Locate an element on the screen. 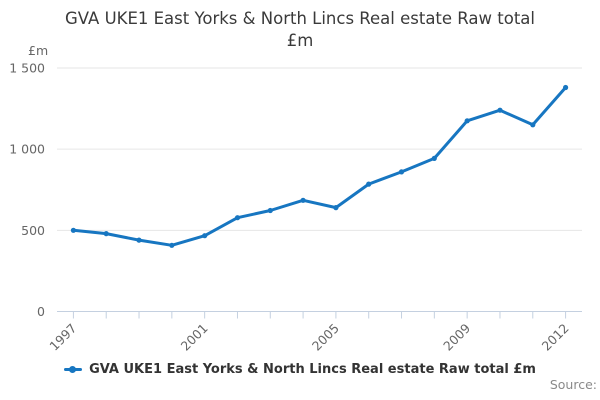  y-axis-tick-label: 500 is located at coordinates (33, 230).